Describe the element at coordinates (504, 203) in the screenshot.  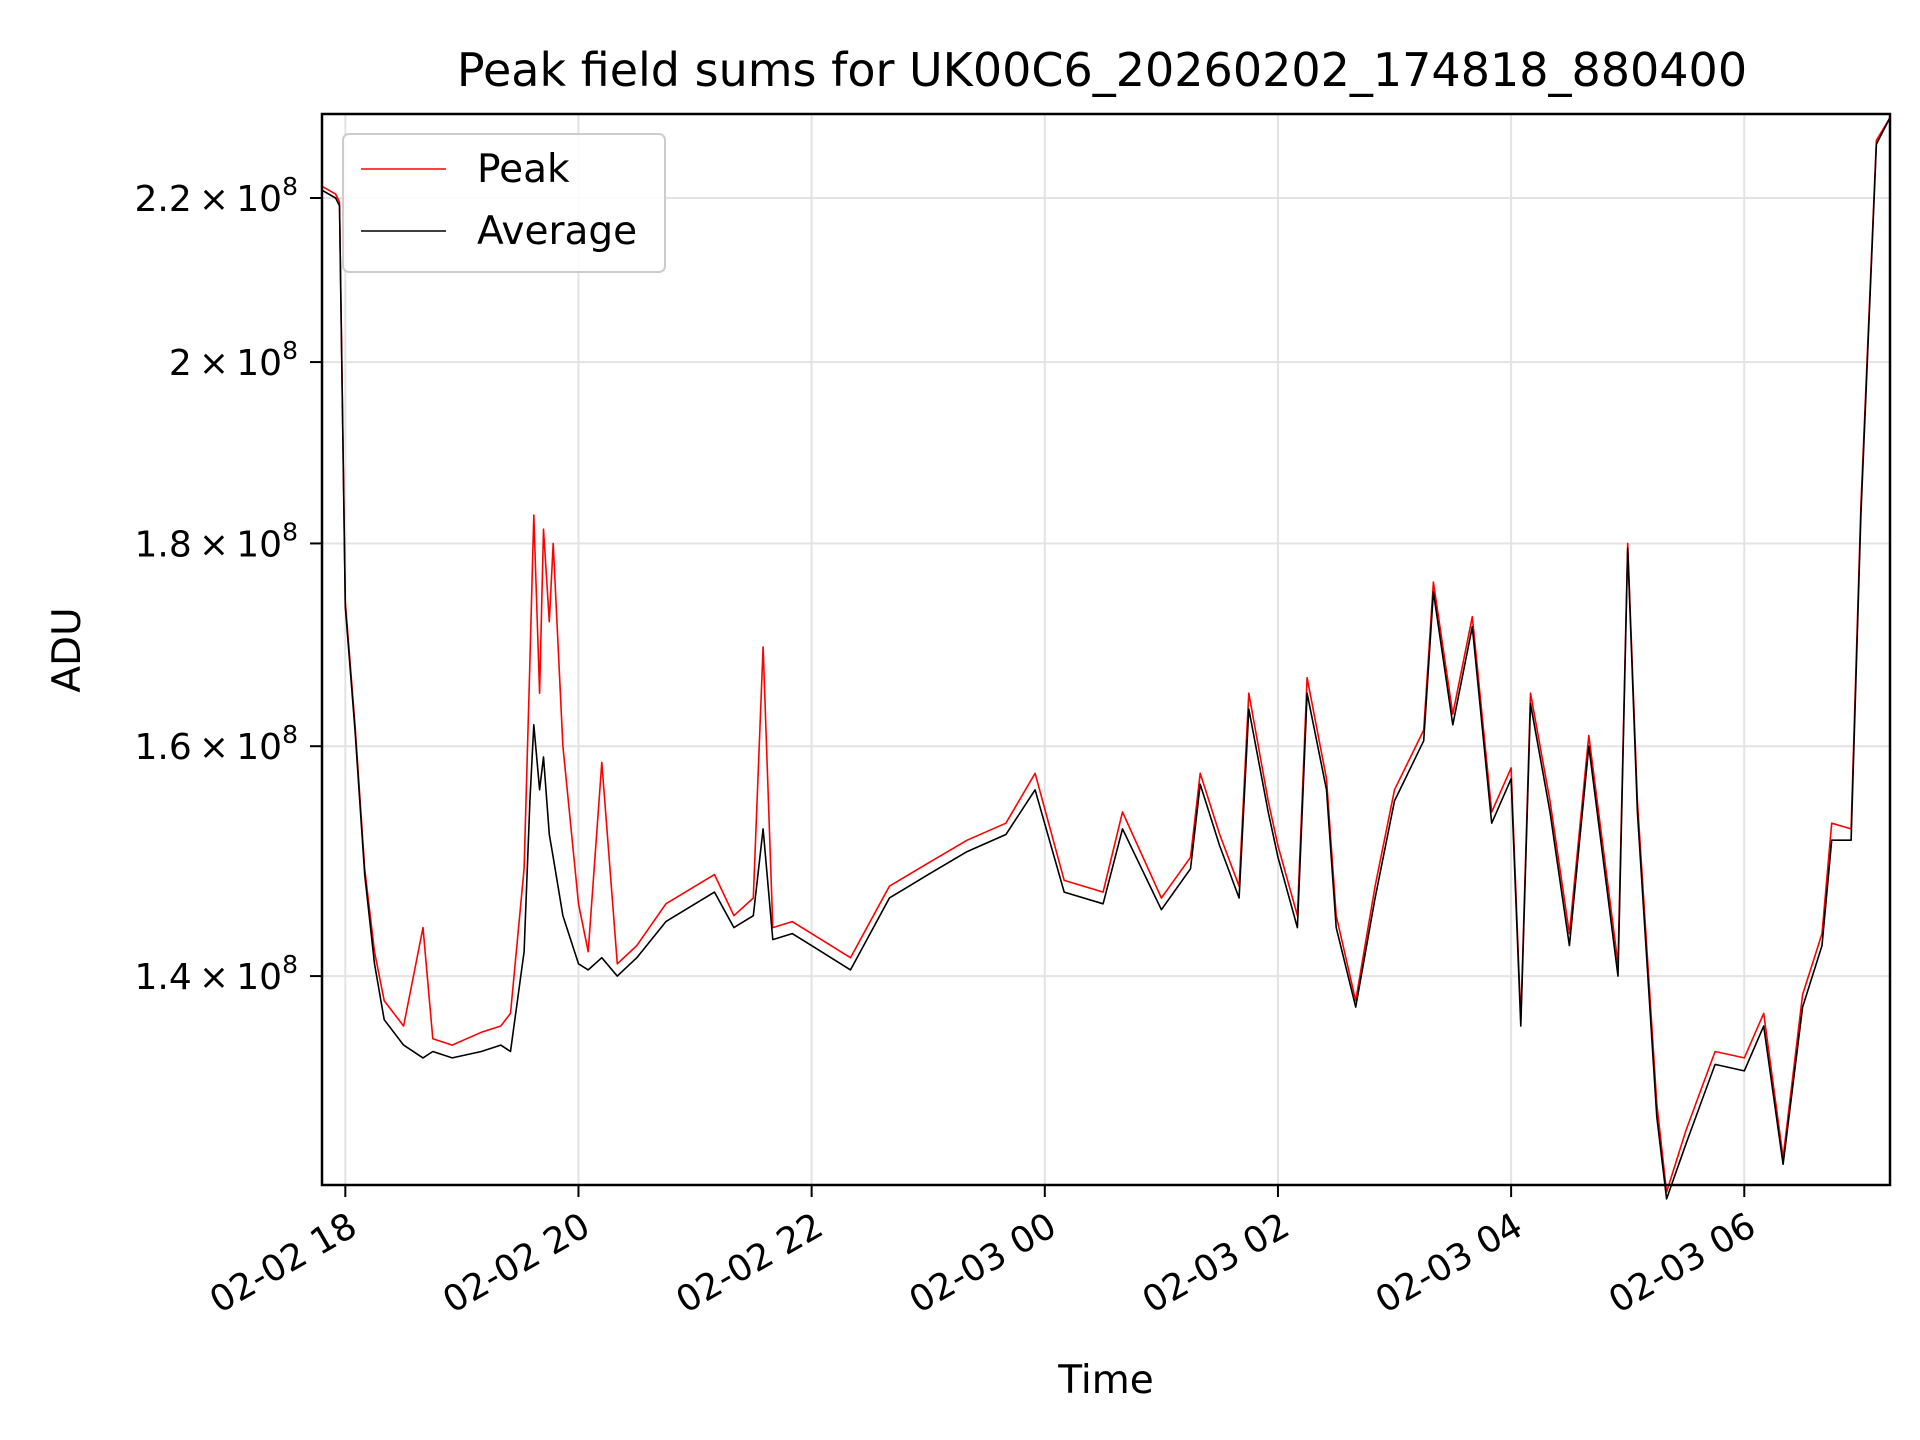
I see `legend: Peak Average` at that location.